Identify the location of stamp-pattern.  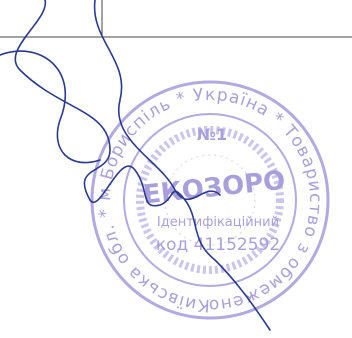
(210, 200).